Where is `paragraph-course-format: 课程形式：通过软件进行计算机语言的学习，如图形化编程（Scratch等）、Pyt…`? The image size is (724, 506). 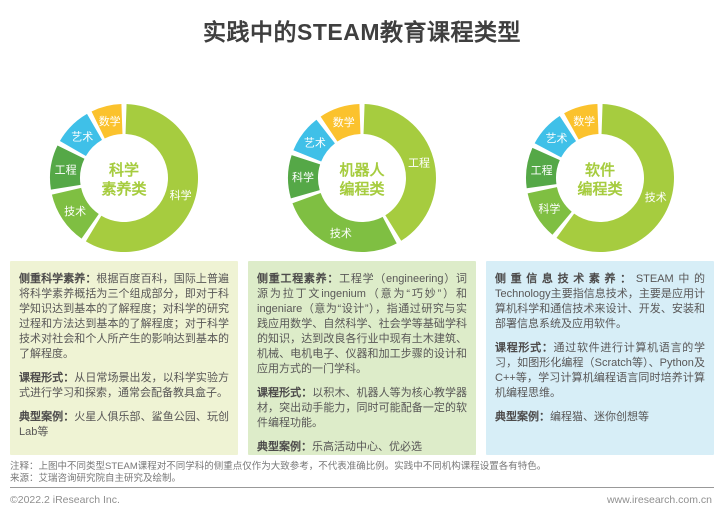 paragraph-course-format: 课程形式：通过软件进行计算机语言的学习，如图形化编程（Scratch等）、Pyt… is located at coordinates (600, 371).